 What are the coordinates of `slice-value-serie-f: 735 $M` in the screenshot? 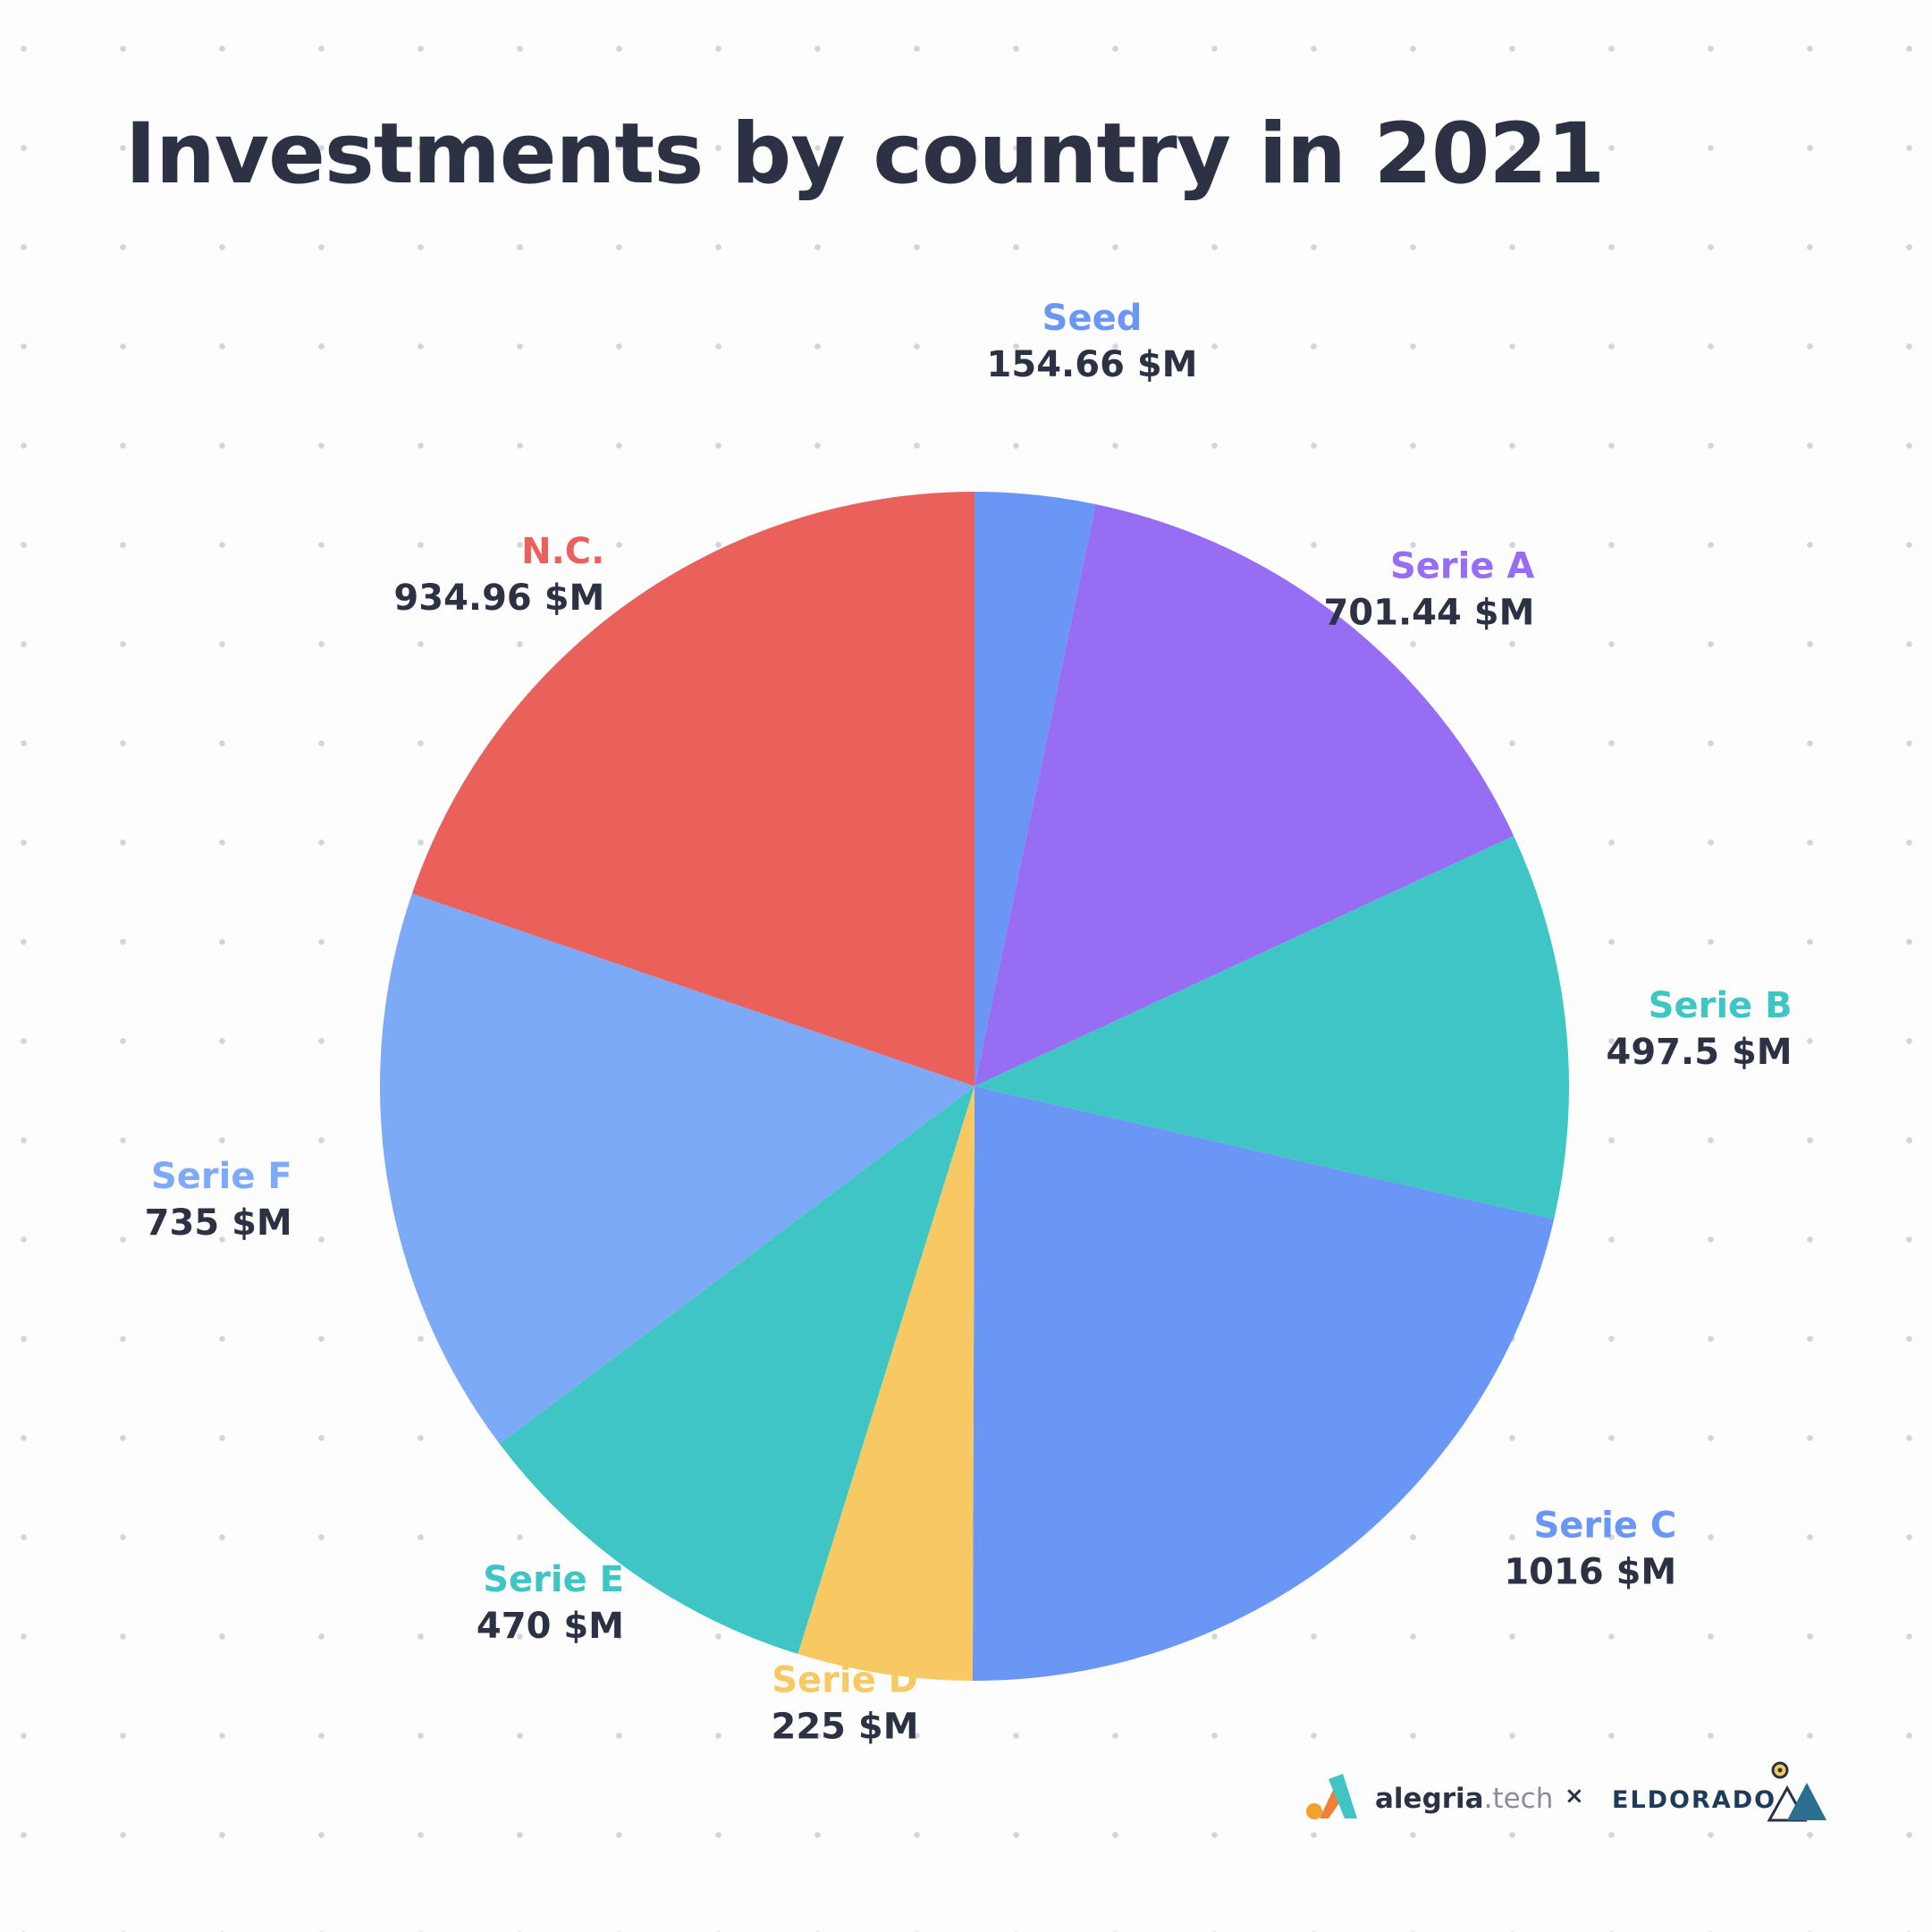 It's located at (218, 1223).